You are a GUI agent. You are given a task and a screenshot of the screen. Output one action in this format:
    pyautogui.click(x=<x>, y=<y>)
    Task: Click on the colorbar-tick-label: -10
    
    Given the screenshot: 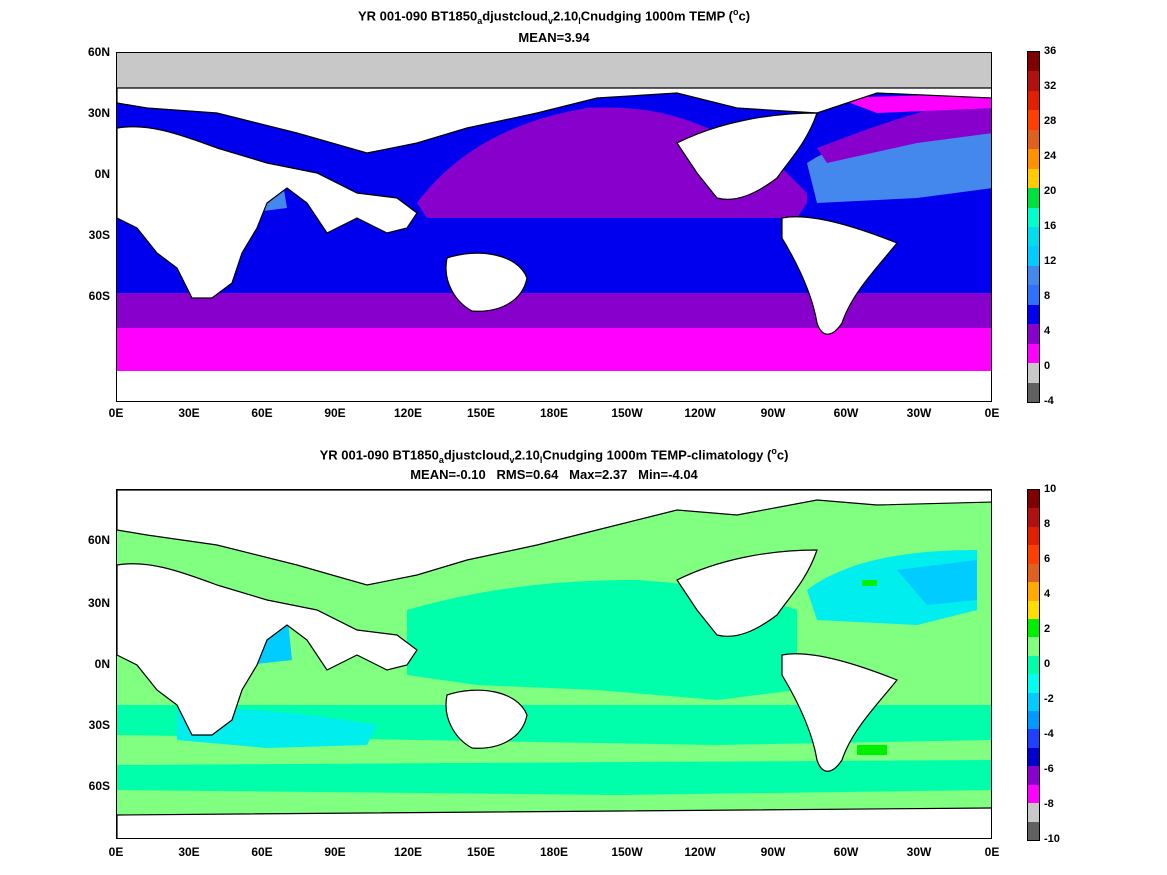 What is the action you would take?
    pyautogui.click(x=1052, y=839)
    